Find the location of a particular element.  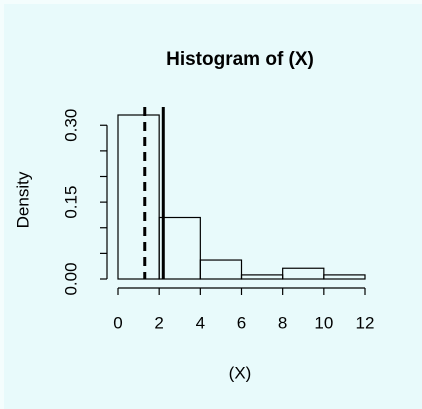

x-tick-label: 8 is located at coordinates (282, 322).